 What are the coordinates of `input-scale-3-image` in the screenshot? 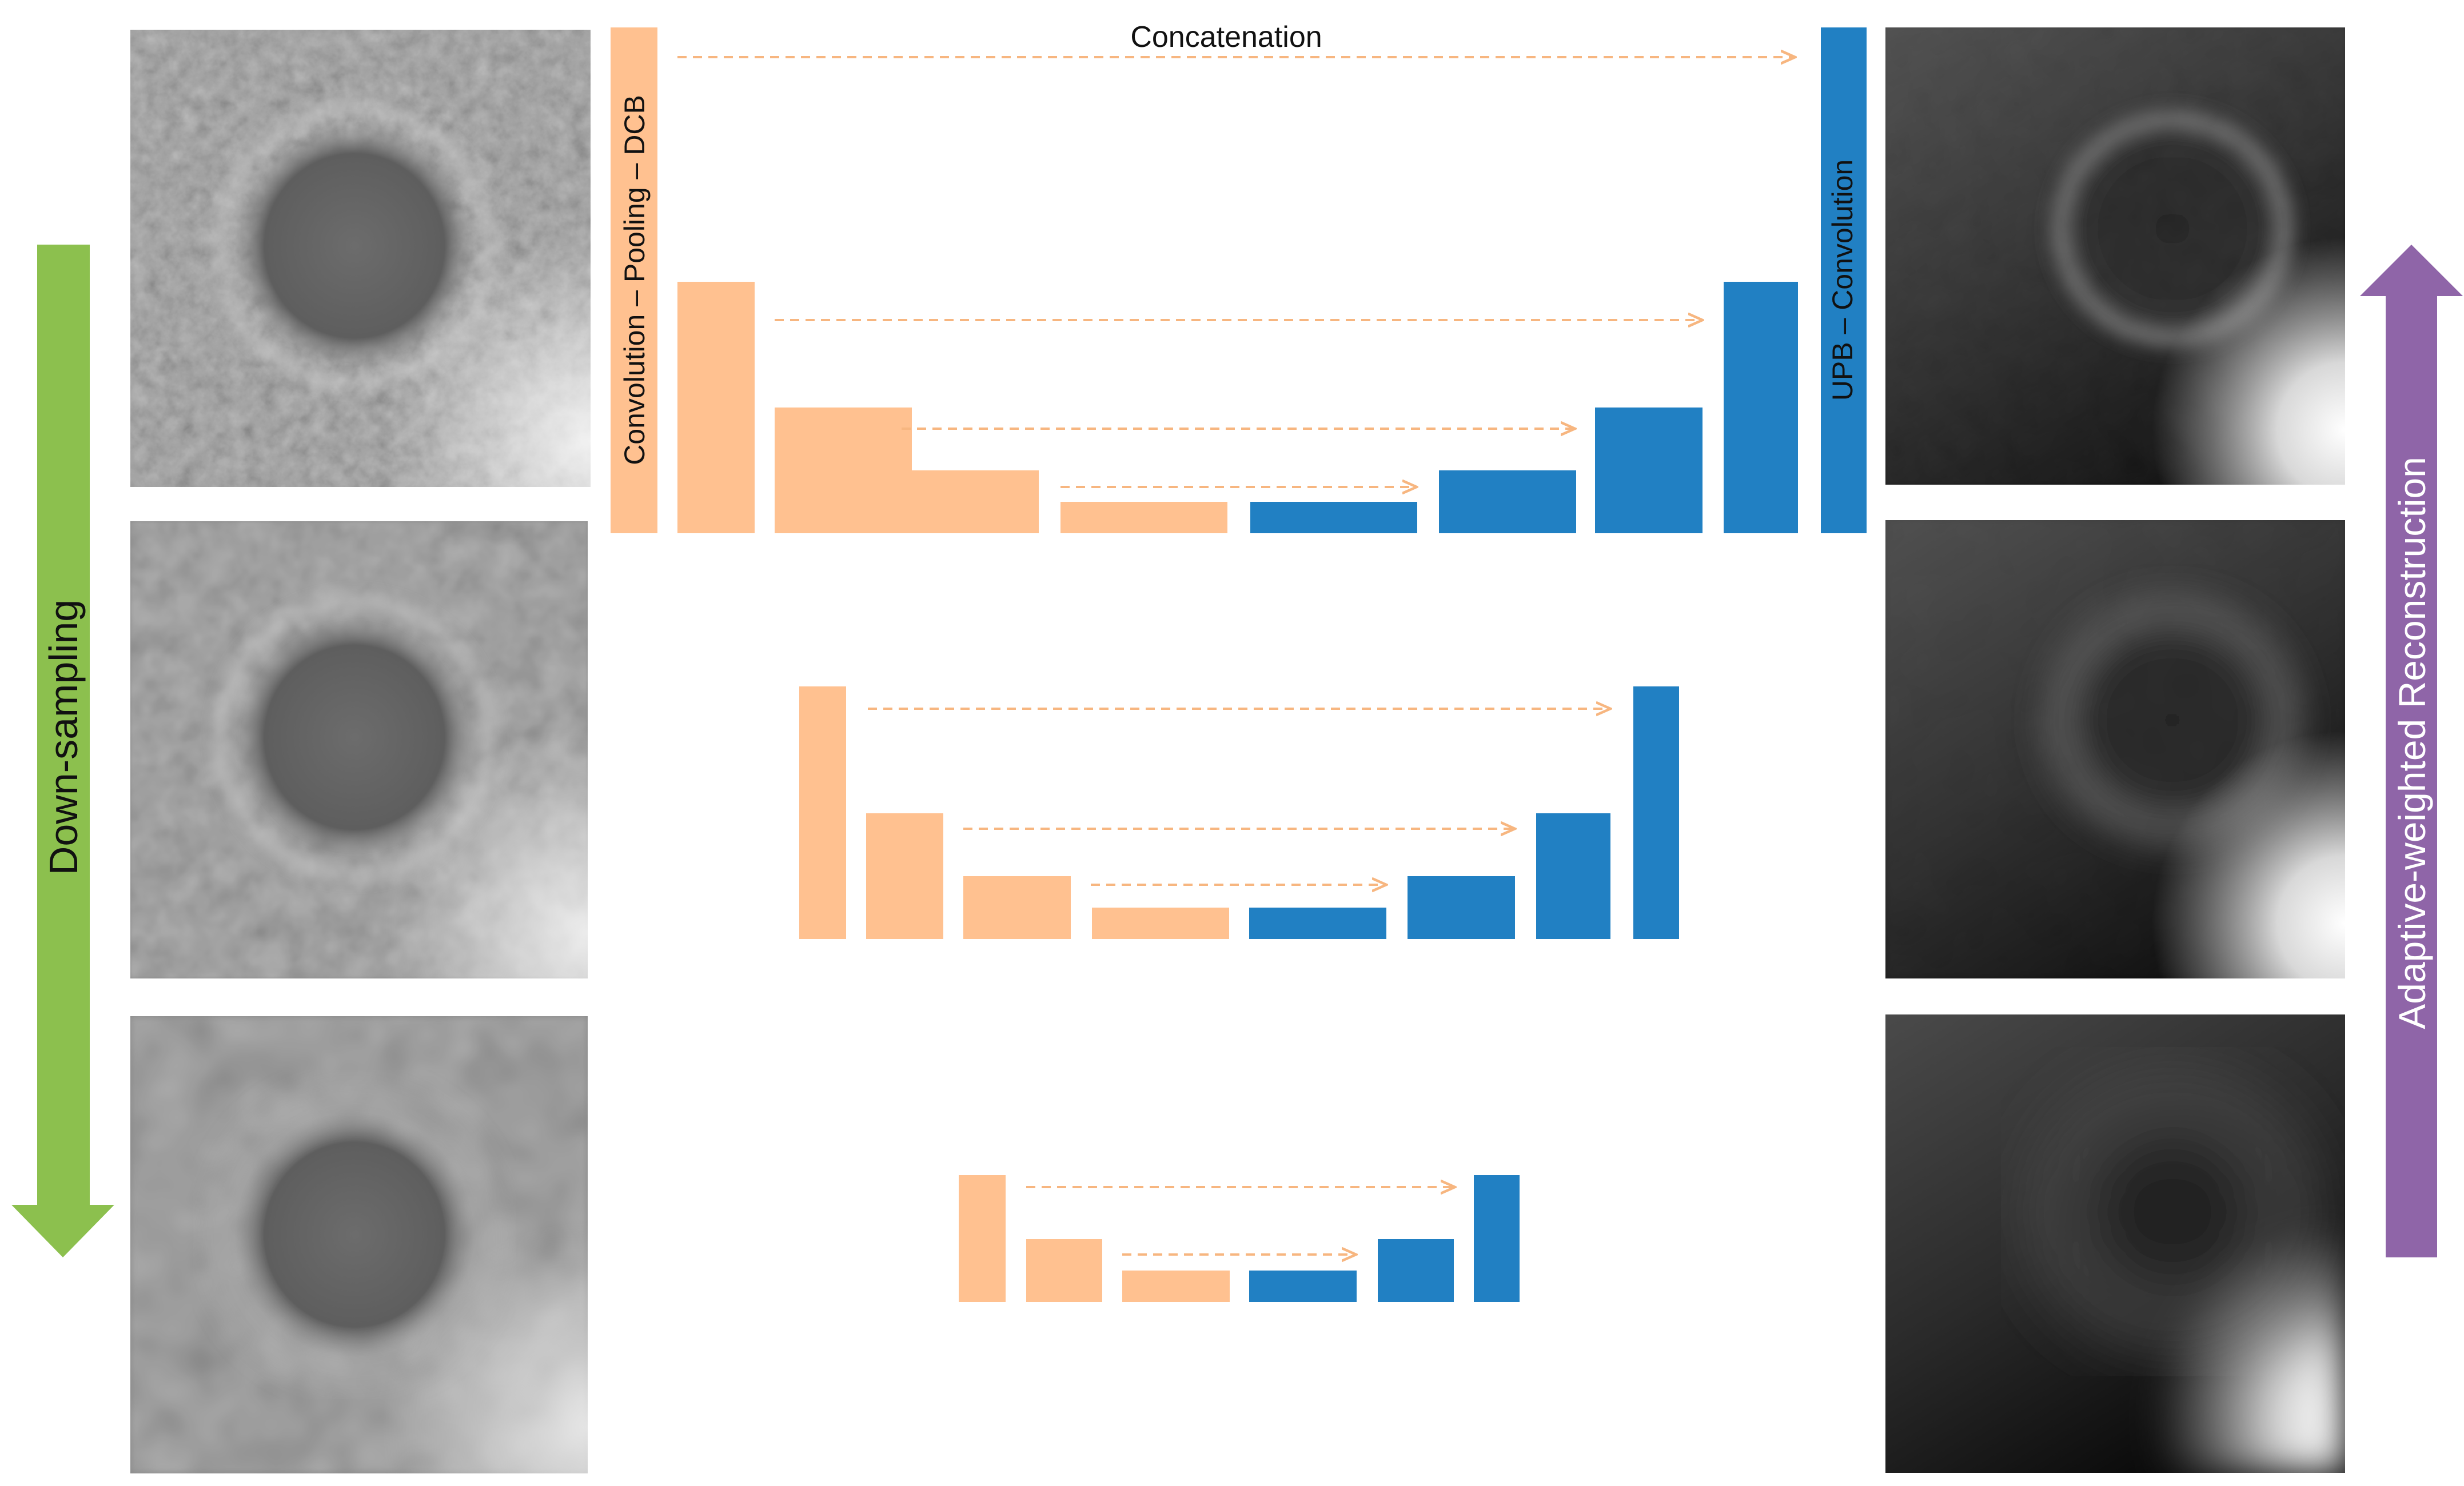 It's located at (359, 1244).